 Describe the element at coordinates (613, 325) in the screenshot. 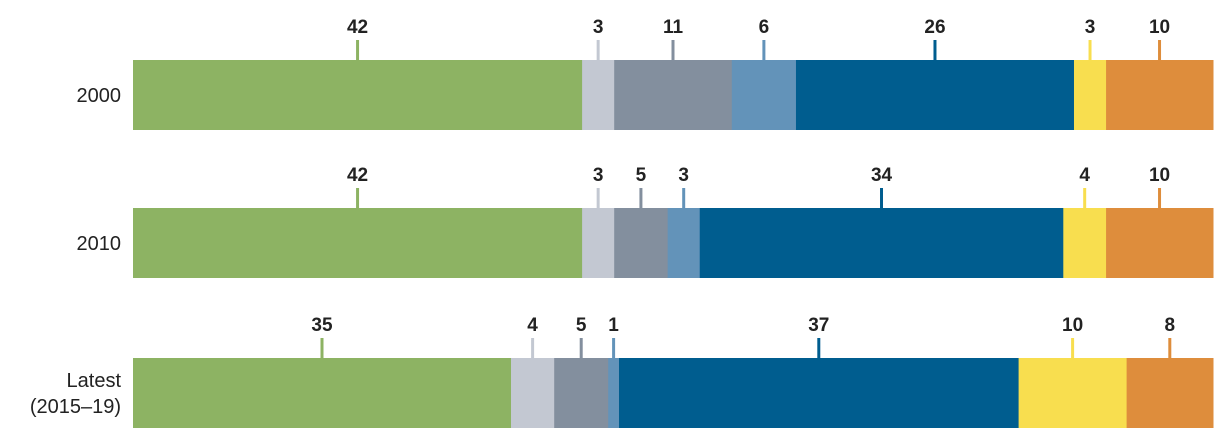

I see `data-label: 1` at that location.